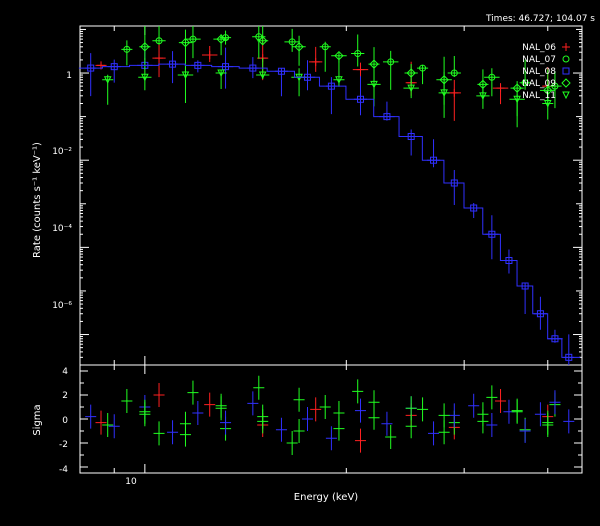 This screenshot has height=526, width=600. Describe the element at coordinates (539, 72) in the screenshot. I see `legend-label-nal_08: NAL_08` at that location.